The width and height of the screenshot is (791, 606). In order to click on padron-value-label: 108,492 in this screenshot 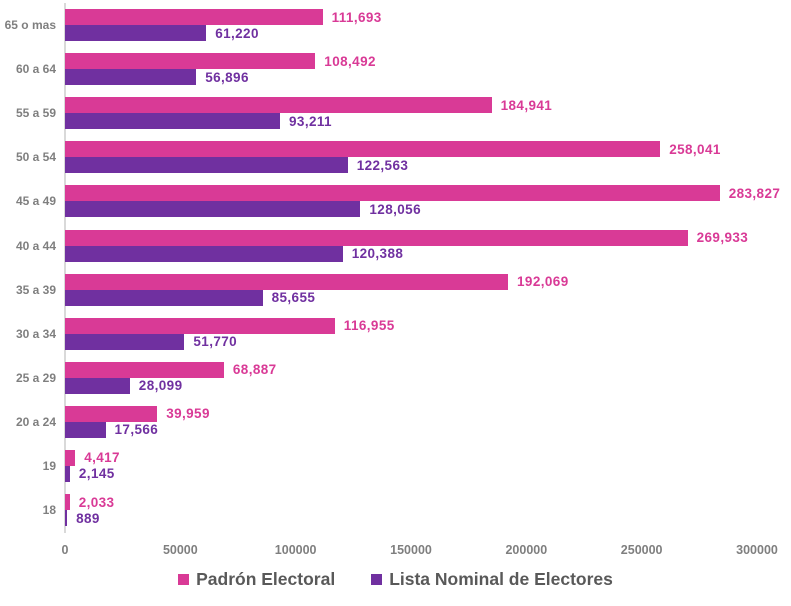, I will do `click(350, 61)`.